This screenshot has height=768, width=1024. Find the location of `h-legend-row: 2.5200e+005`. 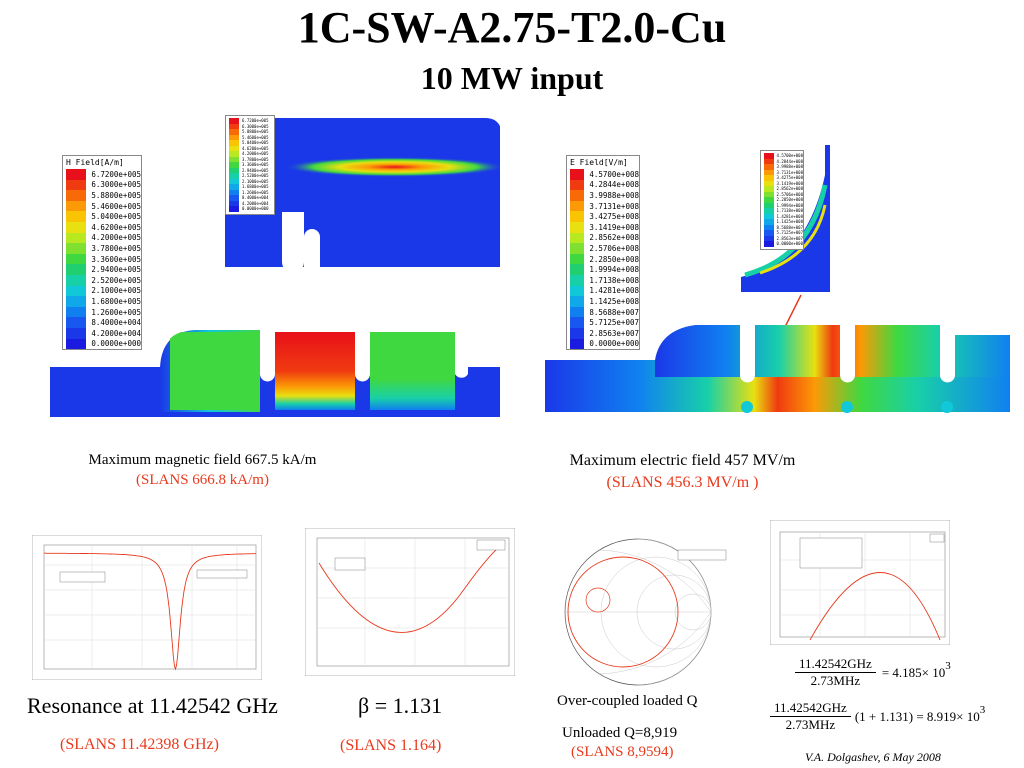

h-legend-row: 2.5200e+005 is located at coordinates (102, 280).